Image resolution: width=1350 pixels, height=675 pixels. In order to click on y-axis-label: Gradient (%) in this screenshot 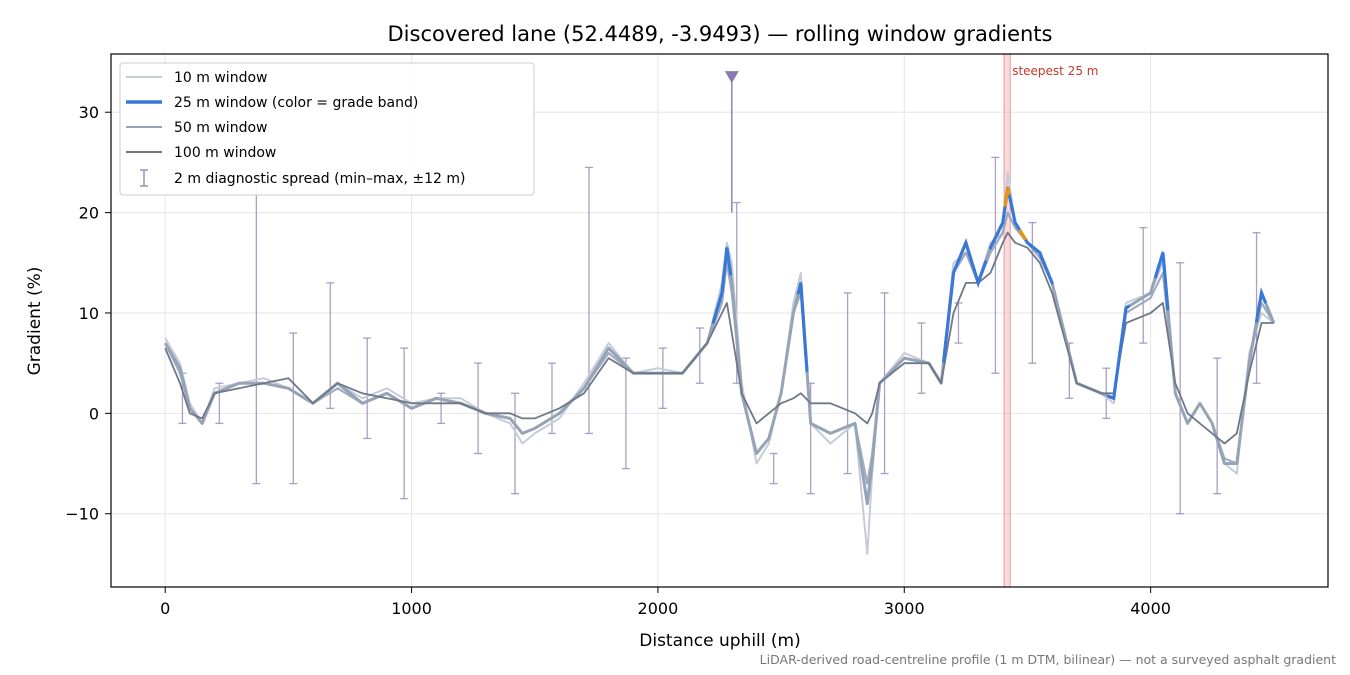, I will do `click(35, 321)`.